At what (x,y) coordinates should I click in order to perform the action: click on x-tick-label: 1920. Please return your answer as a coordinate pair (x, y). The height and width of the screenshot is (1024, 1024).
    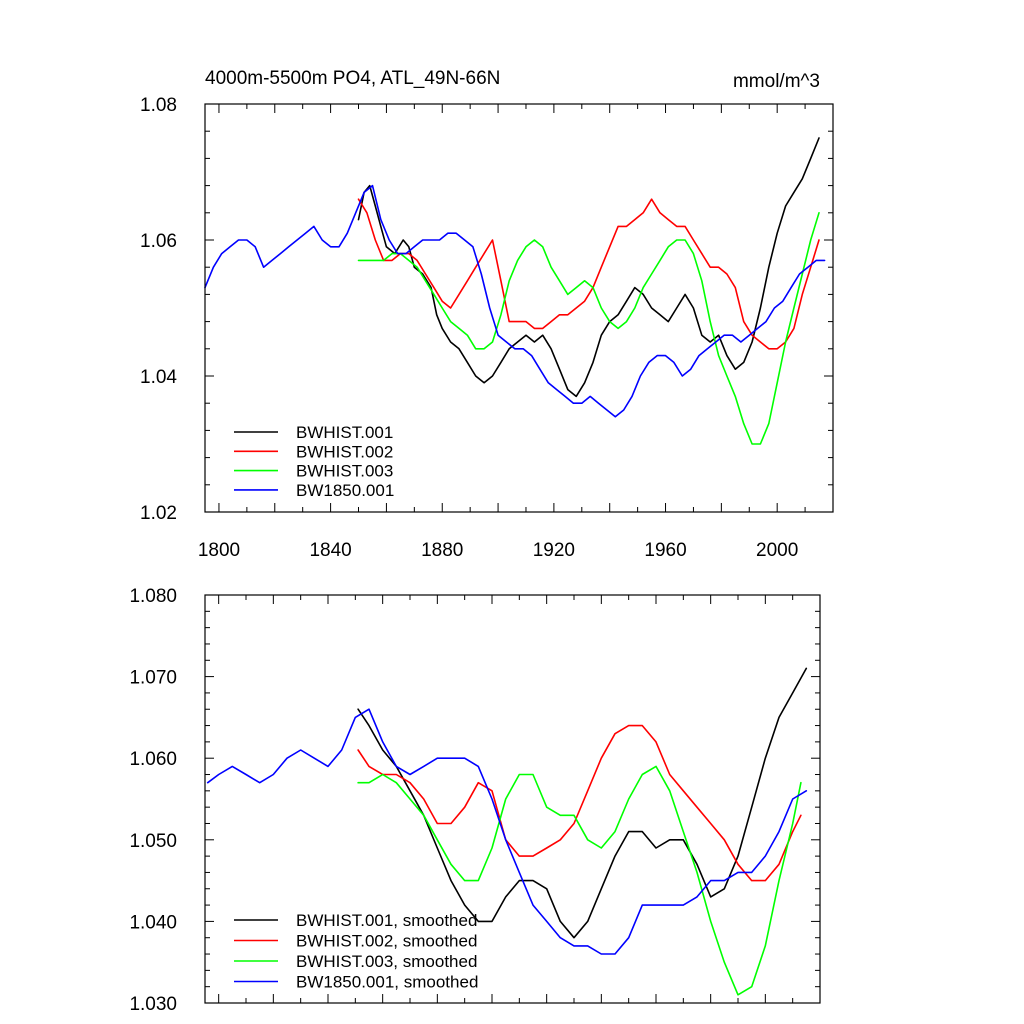
    Looking at the image, I should click on (554, 550).